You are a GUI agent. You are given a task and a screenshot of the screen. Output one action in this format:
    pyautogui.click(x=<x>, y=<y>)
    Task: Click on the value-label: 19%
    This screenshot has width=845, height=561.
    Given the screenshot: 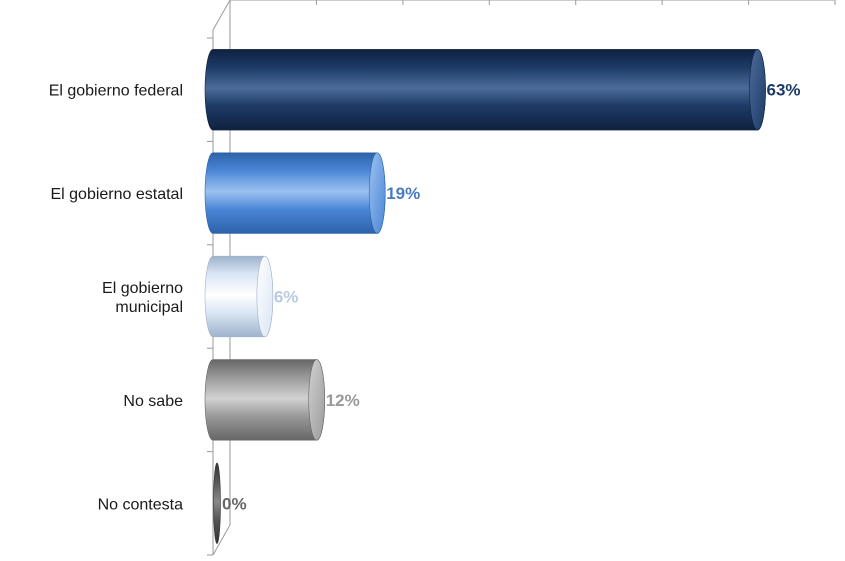 What is the action you would take?
    pyautogui.click(x=403, y=193)
    